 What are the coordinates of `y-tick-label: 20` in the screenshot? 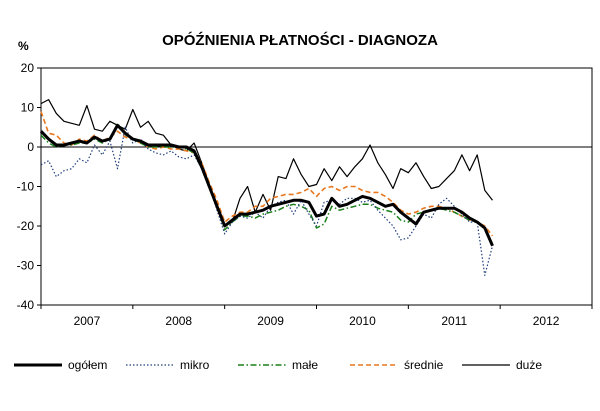 It's located at (28, 68).